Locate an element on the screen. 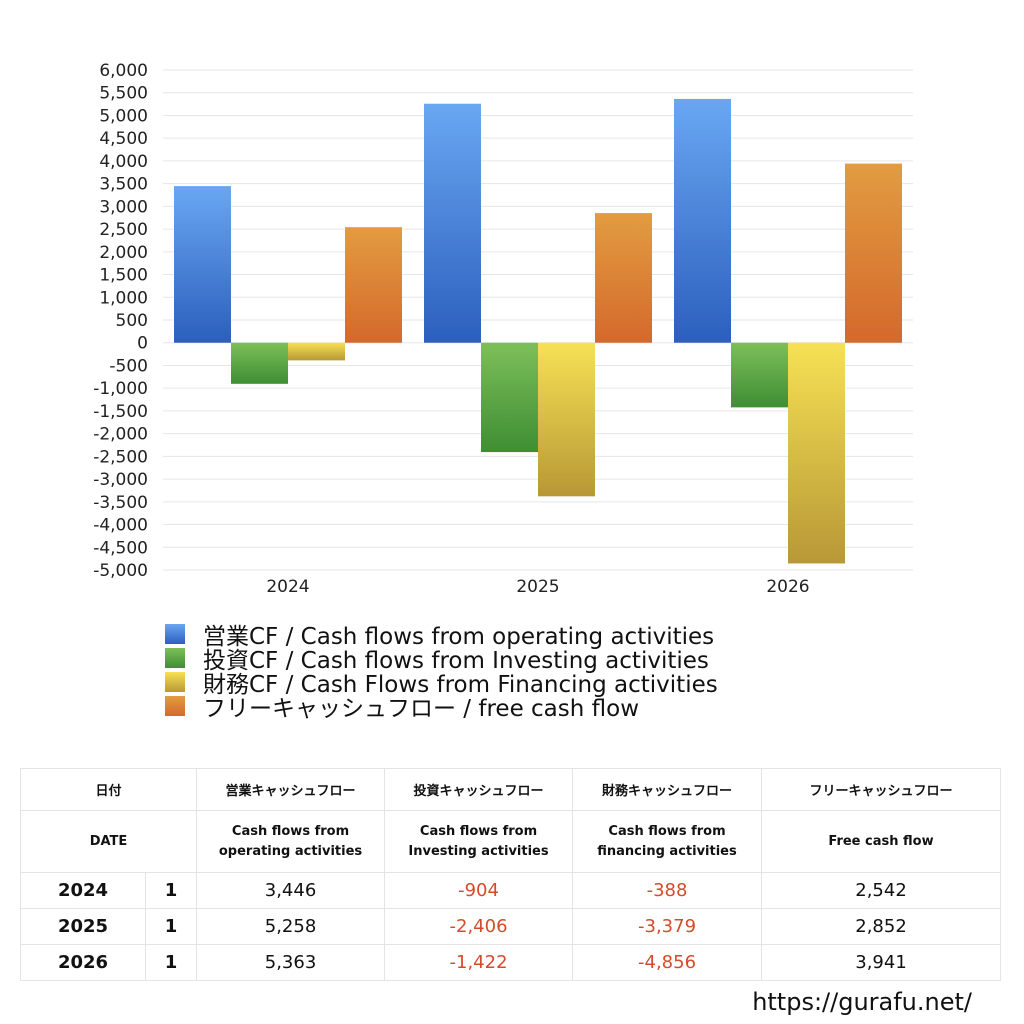 The image size is (1024, 1024). row-investing: -2,406 is located at coordinates (479, 926).